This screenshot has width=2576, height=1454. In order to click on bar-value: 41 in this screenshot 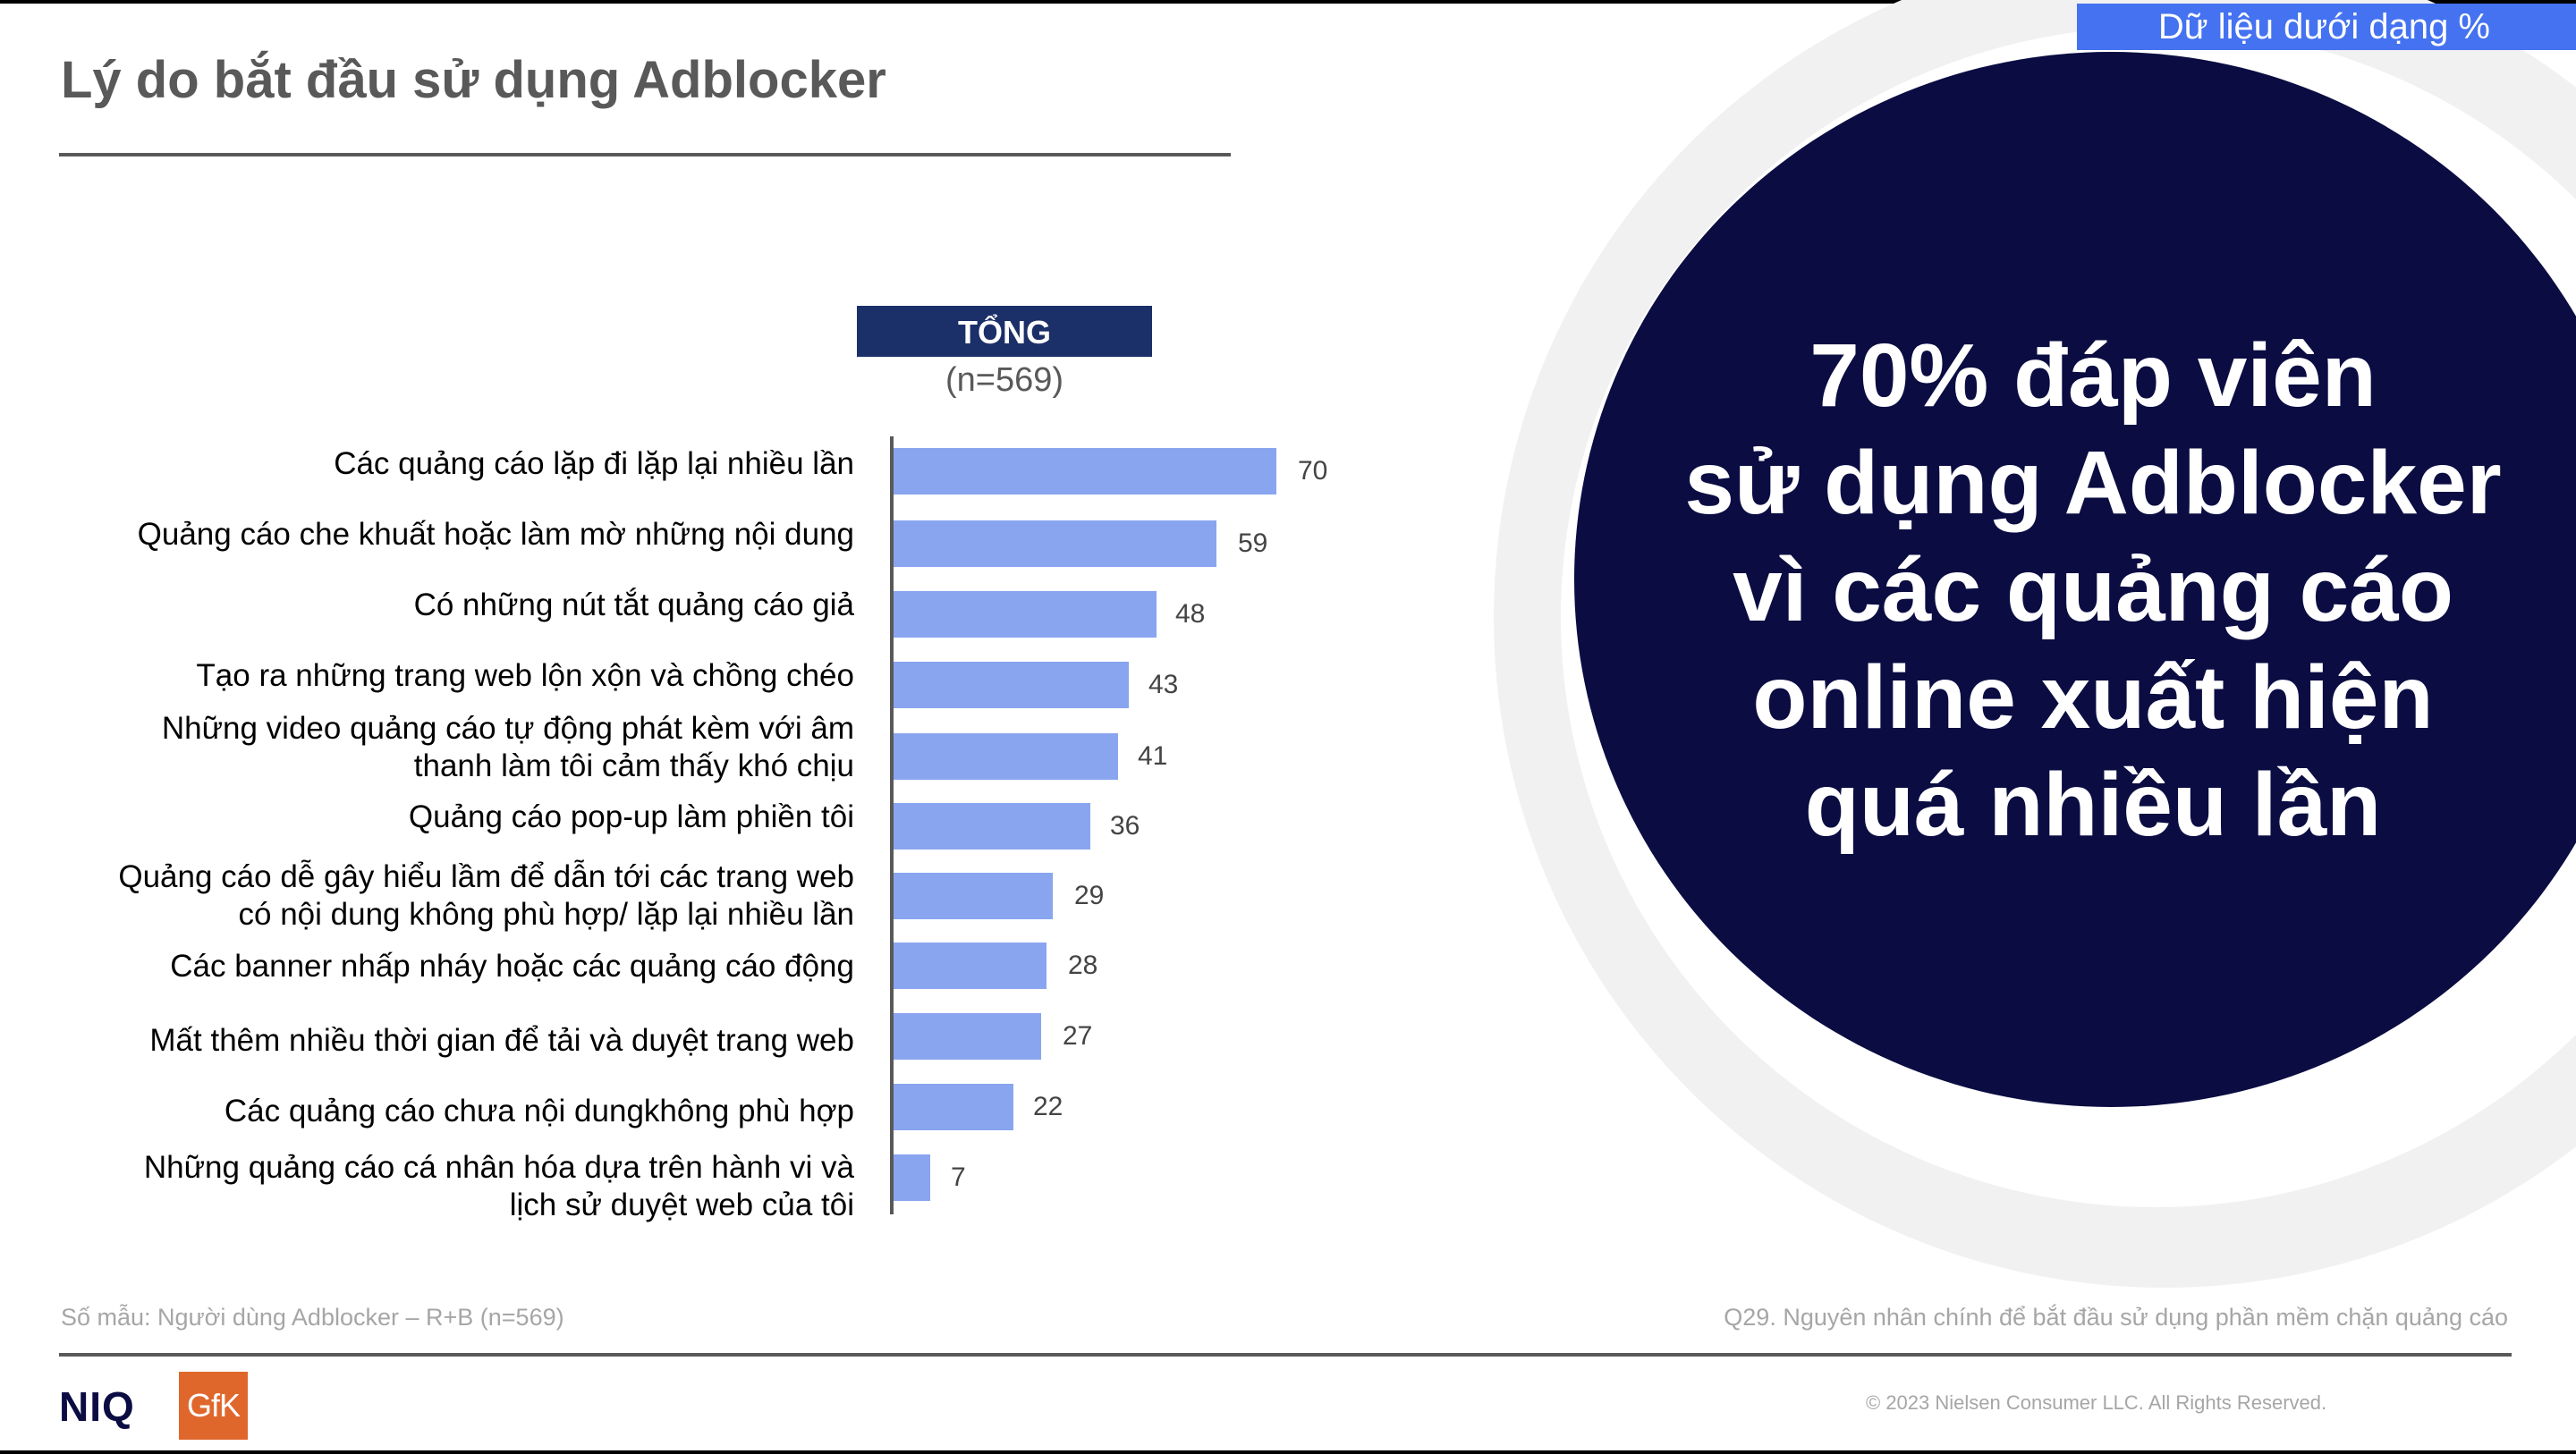, I will do `click(1153, 756)`.